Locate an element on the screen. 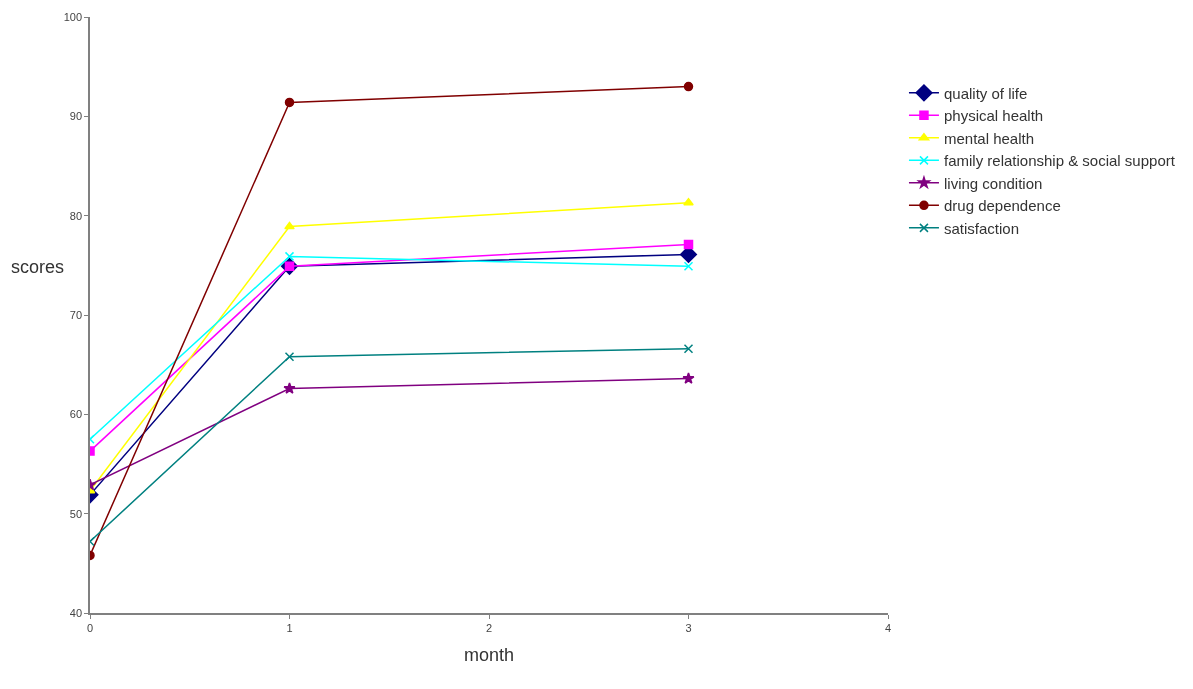  y-tick-label: 80 is located at coordinates (76, 215).